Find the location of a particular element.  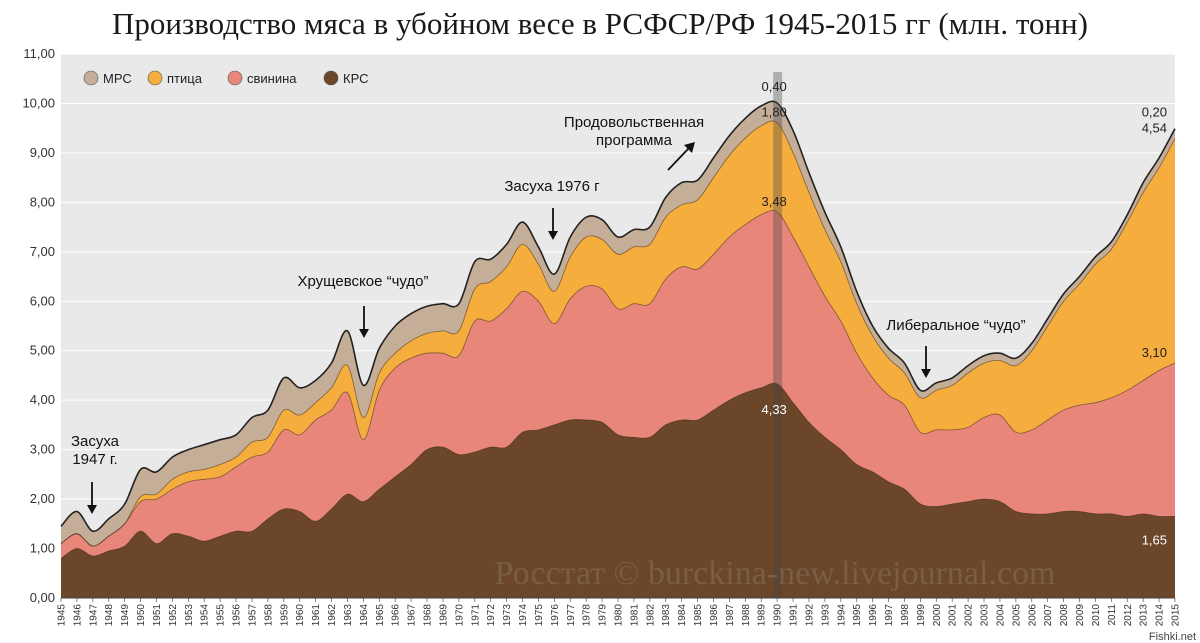

x-tick-label: 2002 is located at coordinates (969, 615).